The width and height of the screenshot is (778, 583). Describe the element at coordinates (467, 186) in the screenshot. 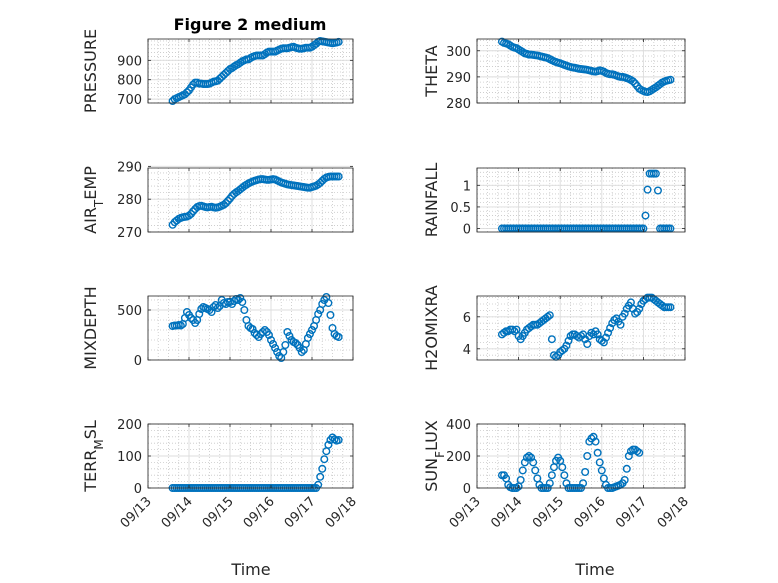

I see `y-tick-label: 1` at that location.